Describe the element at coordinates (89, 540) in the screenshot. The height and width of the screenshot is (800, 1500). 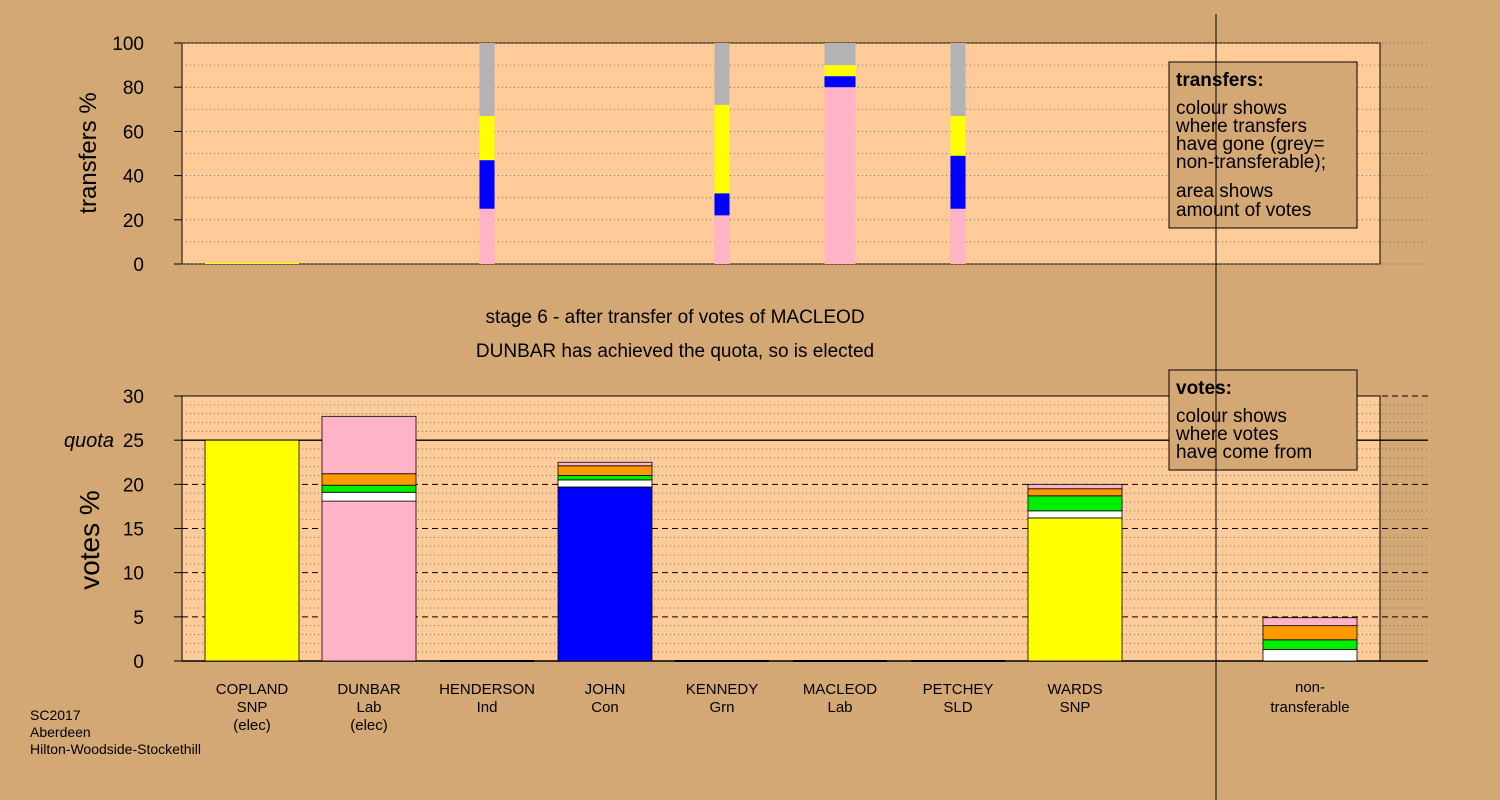
I see `votes-y-axis-label: votes %` at that location.